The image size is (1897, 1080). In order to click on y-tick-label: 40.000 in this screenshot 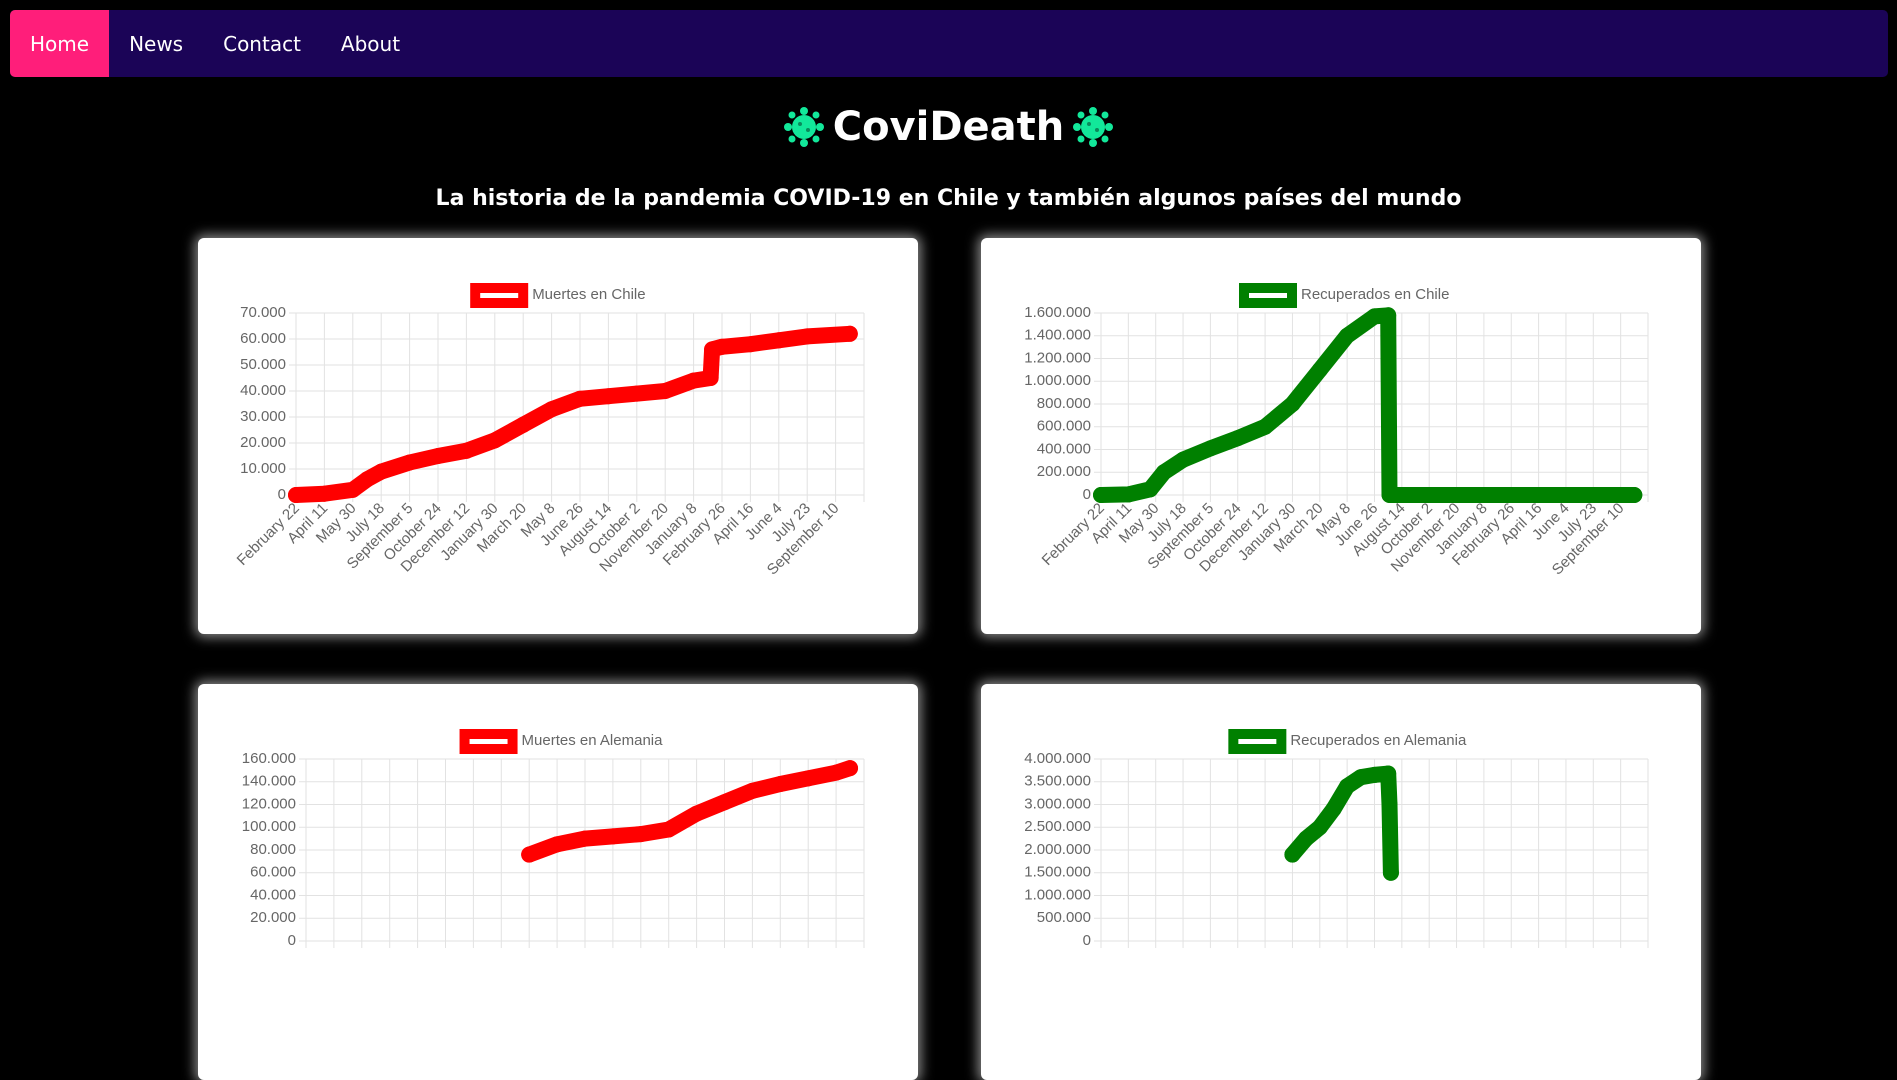, I will do `click(273, 894)`.